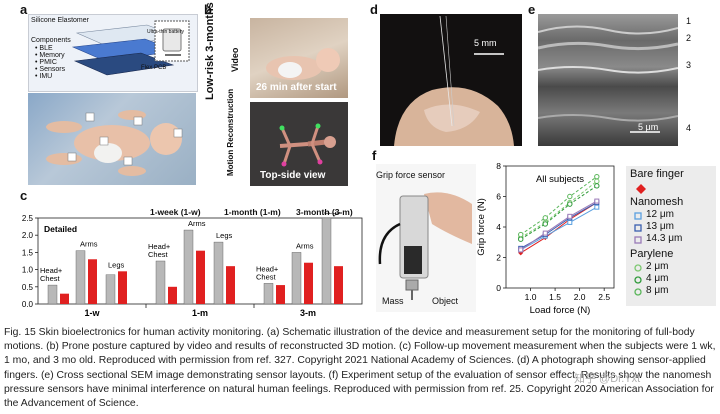 This screenshot has width=720, height=414. What do you see at coordinates (660, 226) in the screenshot?
I see `legend-13: 13 μm` at bounding box center [660, 226].